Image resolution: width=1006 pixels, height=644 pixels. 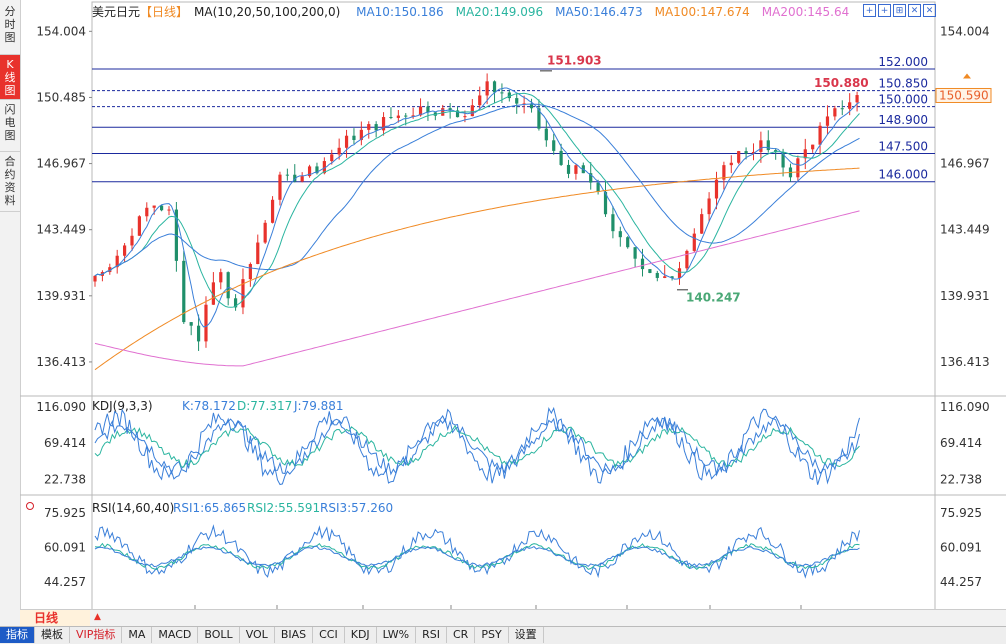 What do you see at coordinates (267, 12) in the screenshot?
I see `ma-params-label: MA(10,20,50,100,200,0)` at bounding box center [267, 12].